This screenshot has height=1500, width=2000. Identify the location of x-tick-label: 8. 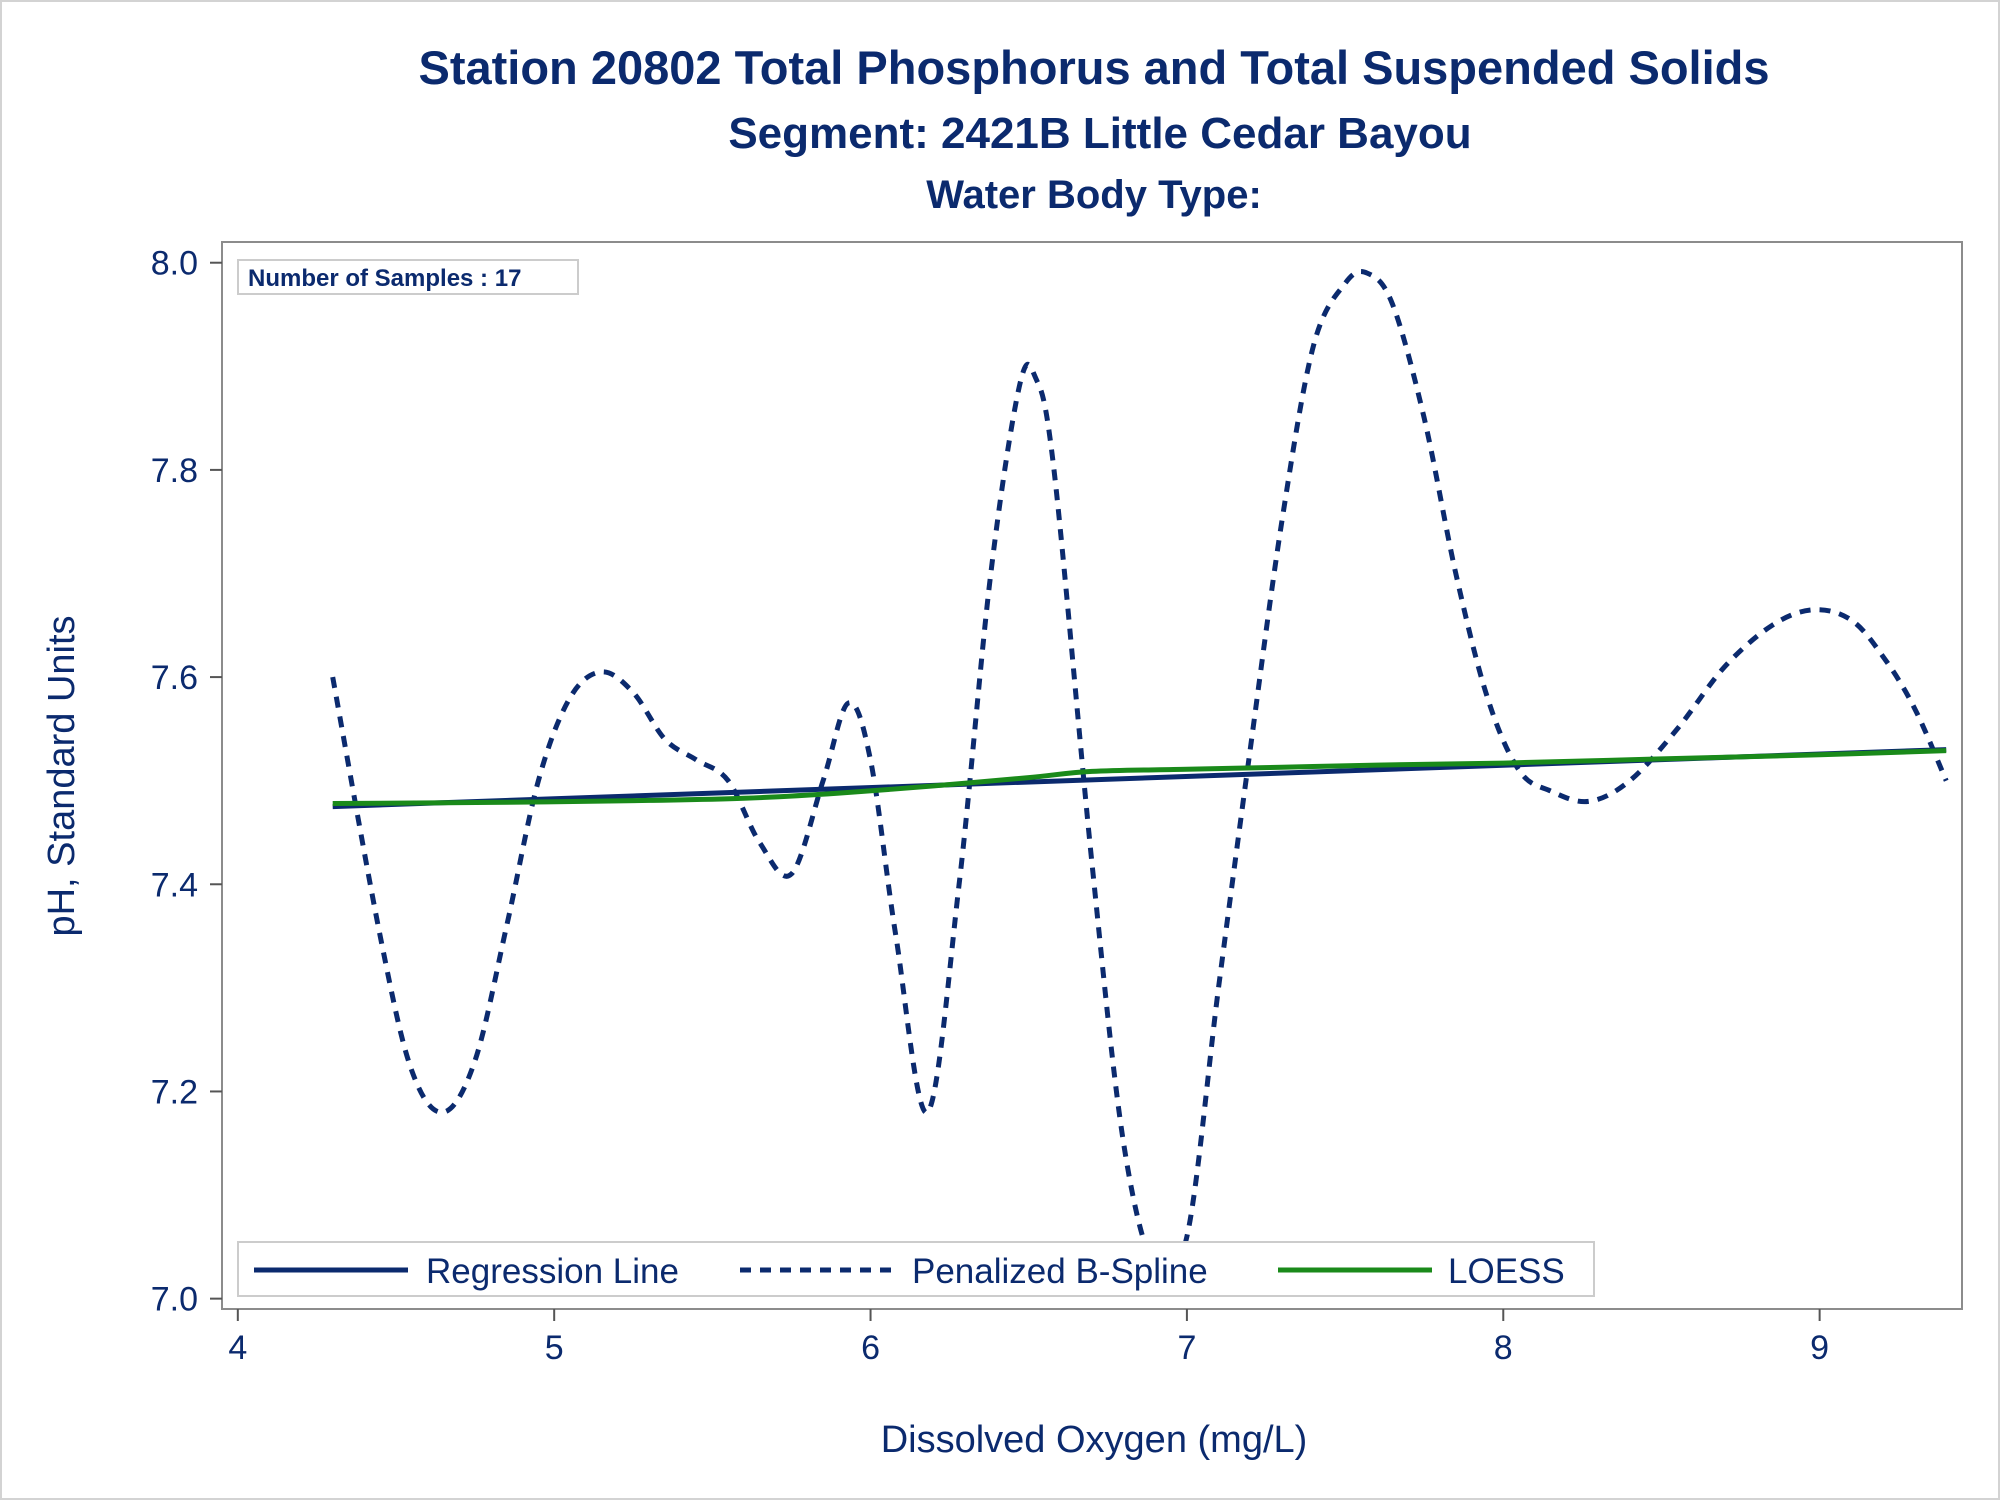
(1503, 1348).